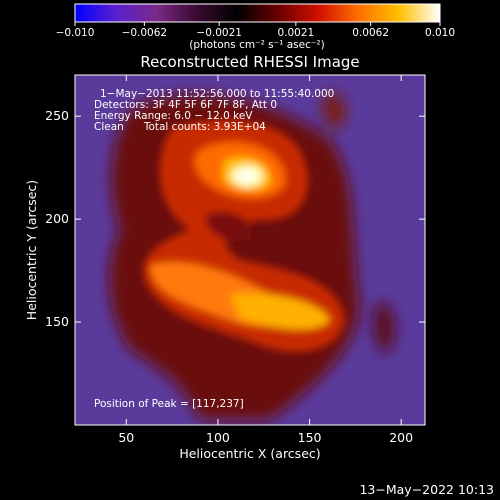 This screenshot has height=500, width=500. What do you see at coordinates (440, 33) in the screenshot?
I see `colorbar-tick-label: 0.010` at bounding box center [440, 33].